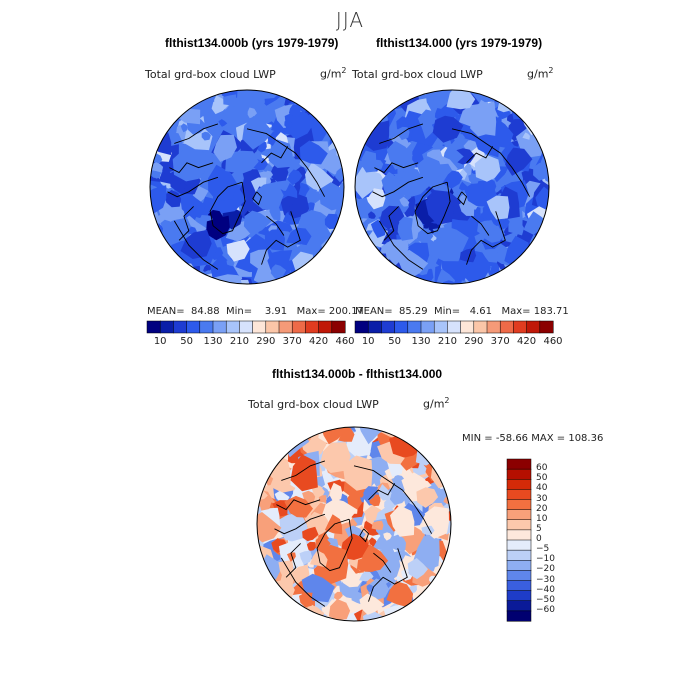  Describe the element at coordinates (292, 341) in the screenshot. I see `colorbar-tick-label: 370` at that location.